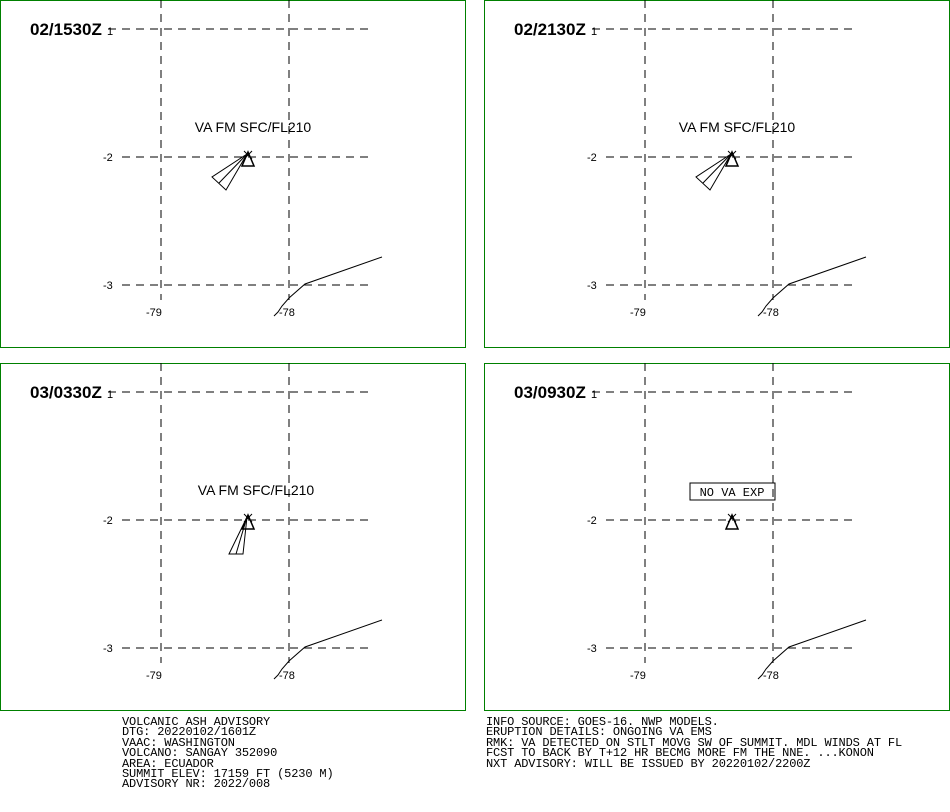  I want to click on advisory-line: VAAC: WASHINGTON, so click(178, 742).